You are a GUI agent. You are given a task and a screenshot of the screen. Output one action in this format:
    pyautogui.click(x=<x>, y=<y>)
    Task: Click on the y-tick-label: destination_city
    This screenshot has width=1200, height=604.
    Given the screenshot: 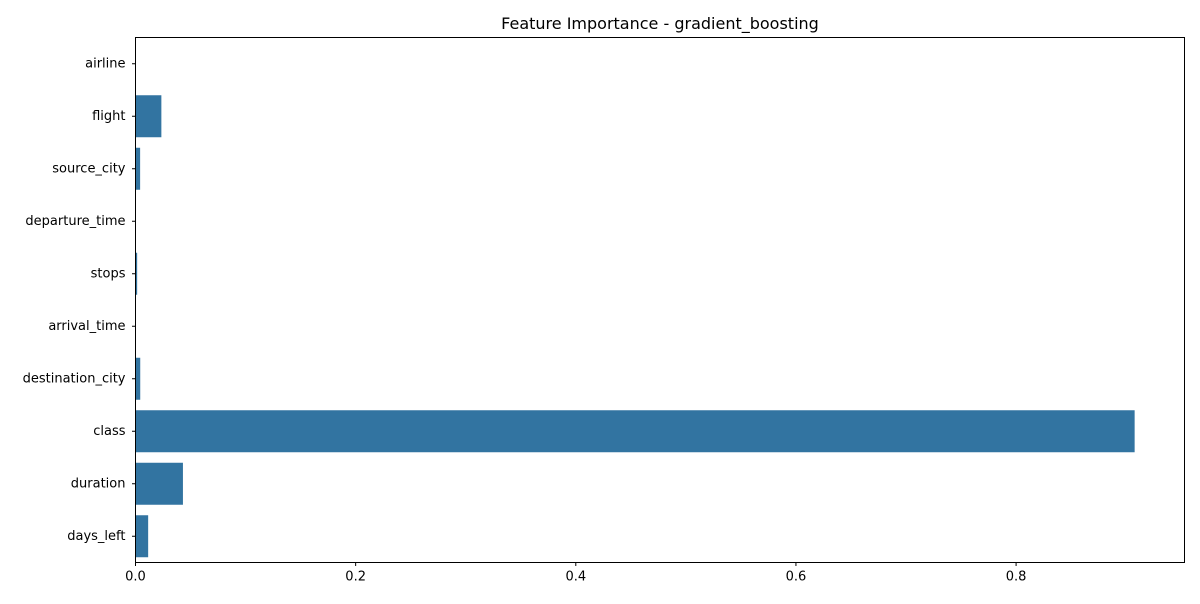 What is the action you would take?
    pyautogui.click(x=74, y=378)
    